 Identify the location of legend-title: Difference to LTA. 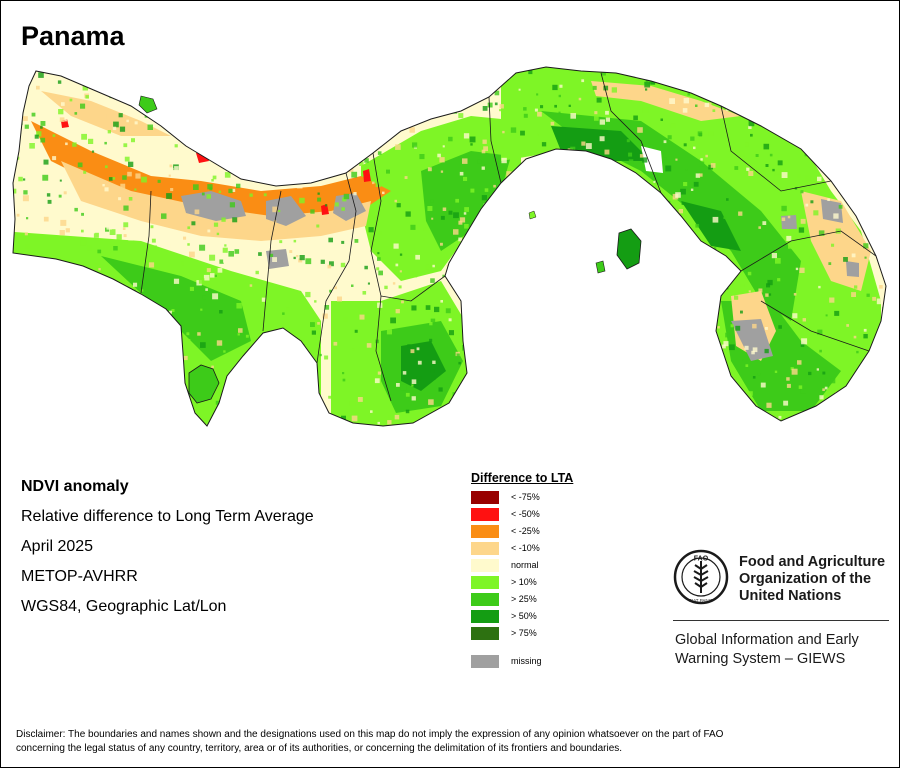
(522, 478).